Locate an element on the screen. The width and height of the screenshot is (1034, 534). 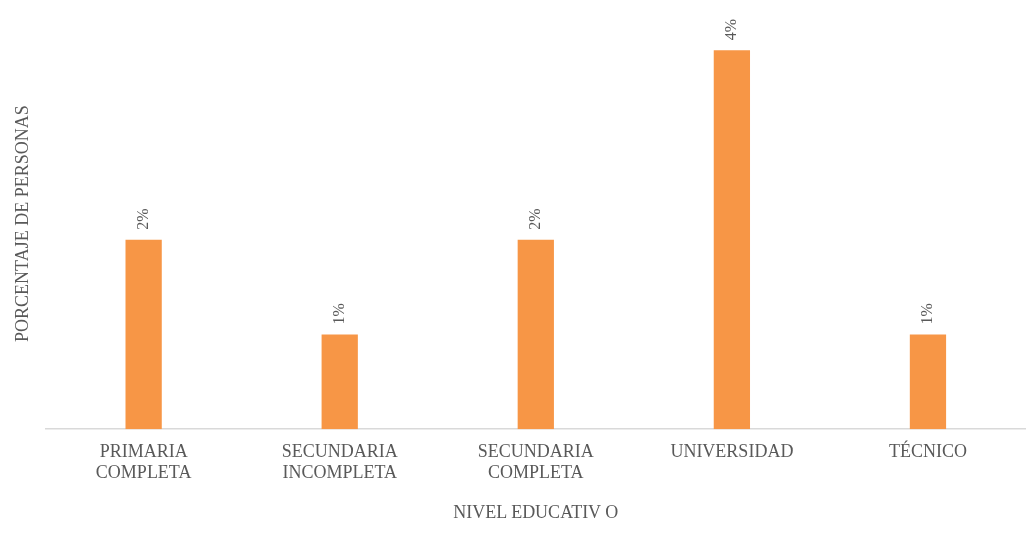
x-tick-label: SECUNDARIA INCOMPLETA is located at coordinates (339, 461).